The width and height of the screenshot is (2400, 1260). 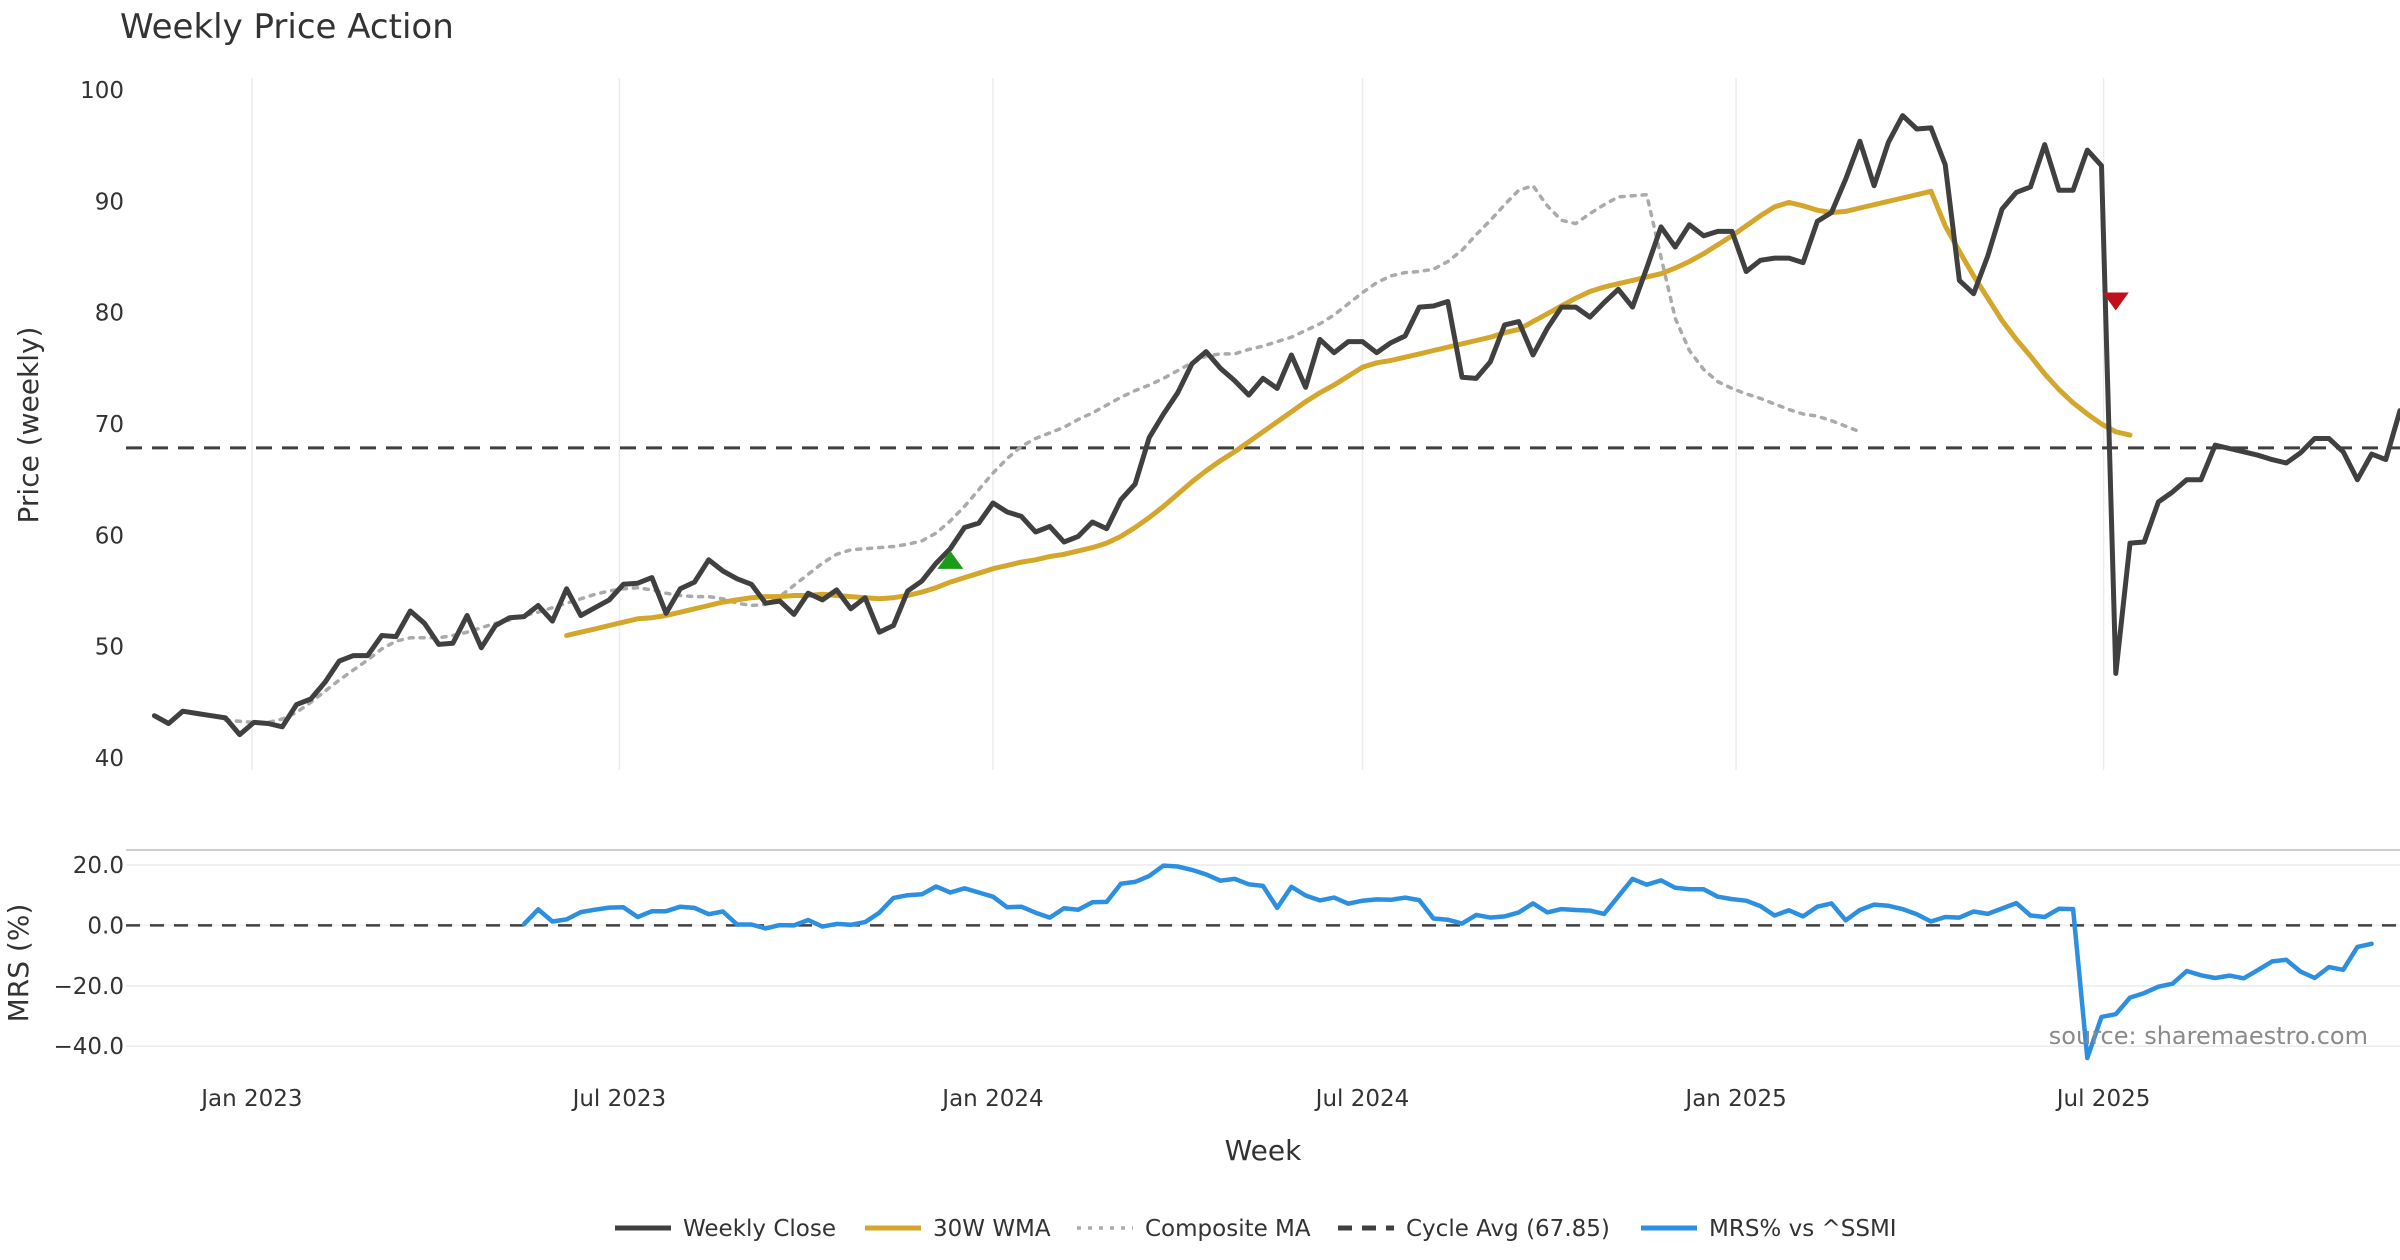 What do you see at coordinates (109, 648) in the screenshot?
I see `price-y-tick-label: 50` at bounding box center [109, 648].